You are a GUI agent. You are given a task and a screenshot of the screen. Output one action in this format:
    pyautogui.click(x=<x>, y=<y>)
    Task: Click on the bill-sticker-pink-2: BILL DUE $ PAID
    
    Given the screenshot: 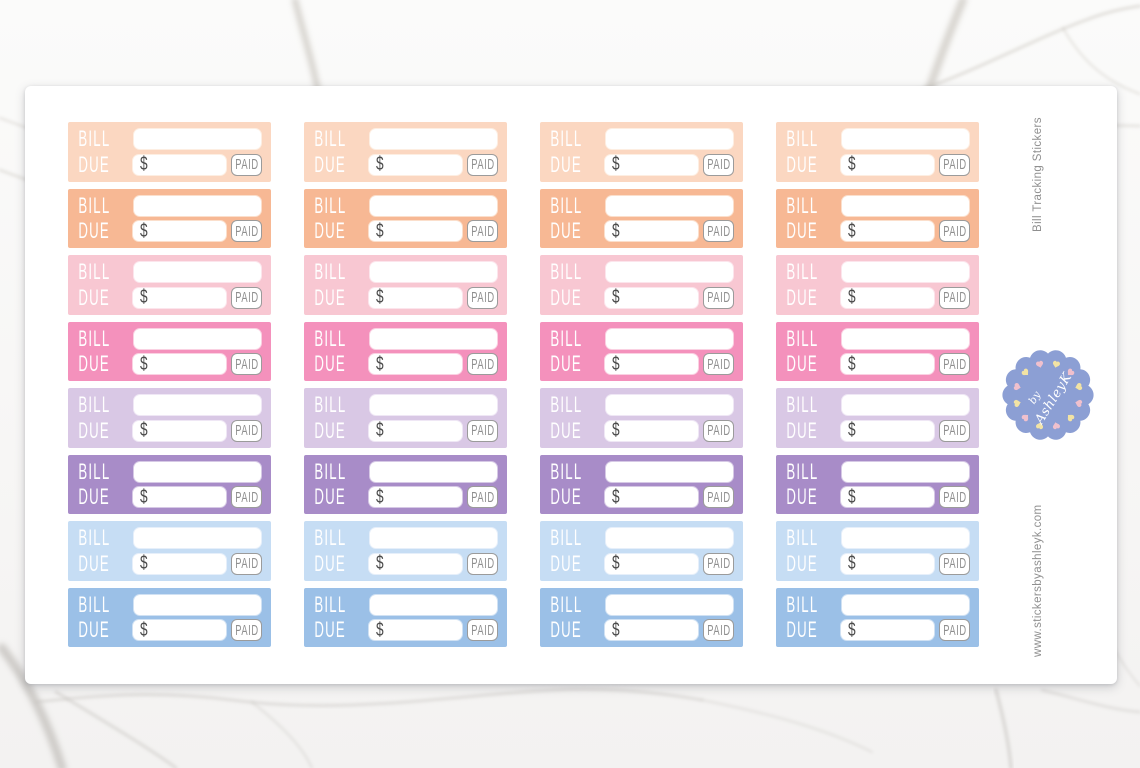 What is the action you would take?
    pyautogui.click(x=405, y=351)
    